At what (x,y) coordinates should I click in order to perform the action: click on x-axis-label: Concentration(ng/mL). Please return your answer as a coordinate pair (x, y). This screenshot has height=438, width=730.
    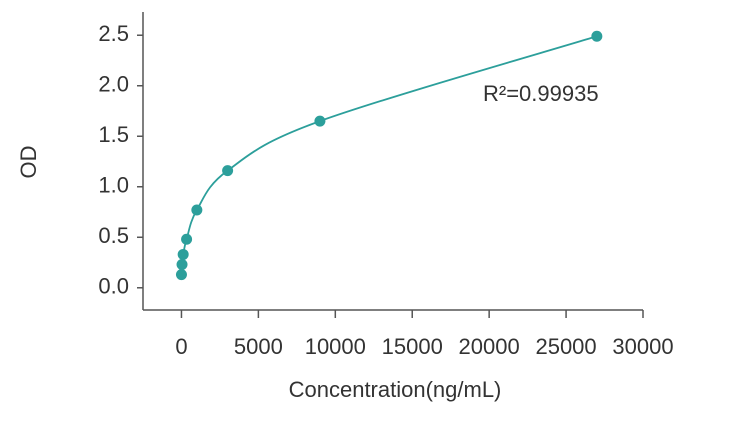
    Looking at the image, I should click on (395, 389).